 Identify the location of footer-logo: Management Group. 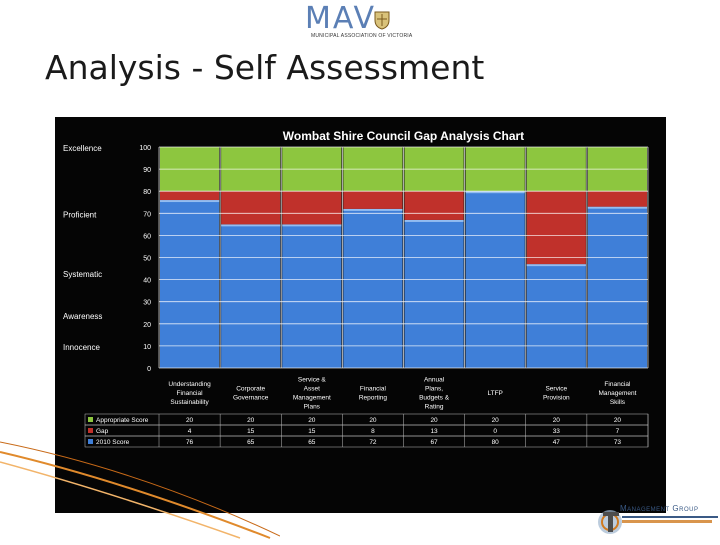
(657, 519).